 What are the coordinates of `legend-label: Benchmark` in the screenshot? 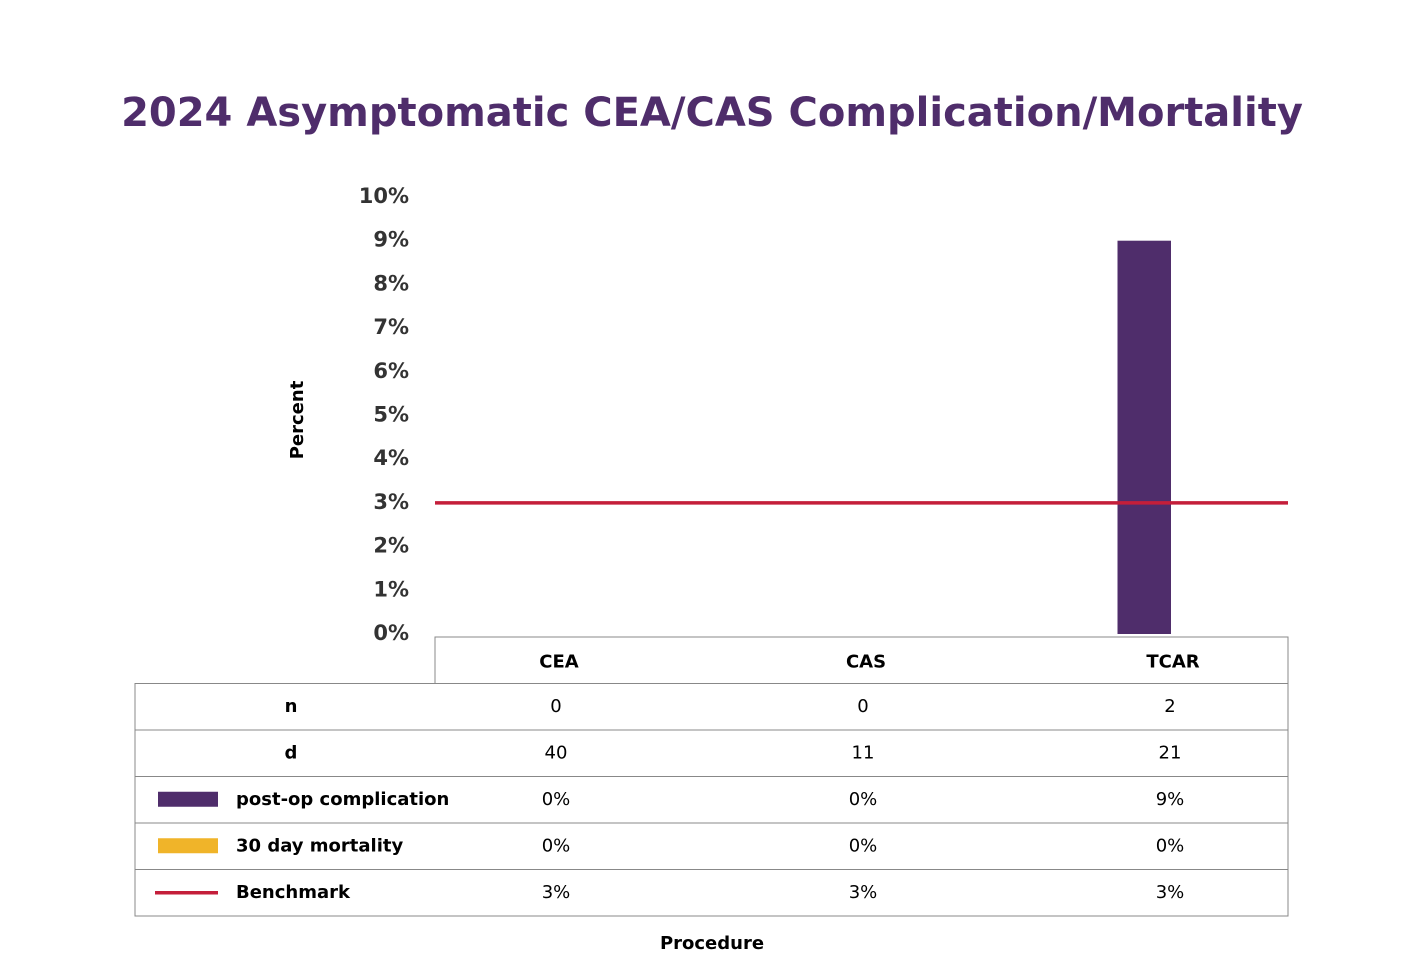 It's located at (293, 892).